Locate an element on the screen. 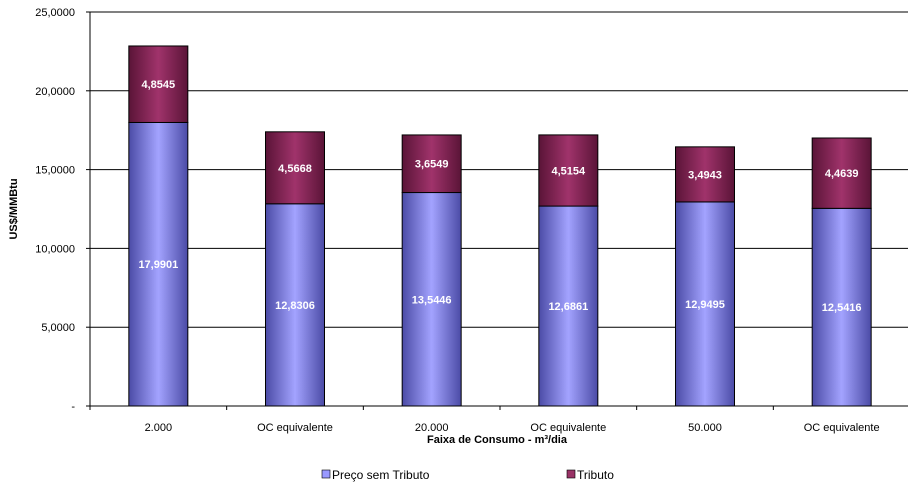 This screenshot has height=487, width=908. bar-label-tributo: 4,5154 is located at coordinates (569, 171).